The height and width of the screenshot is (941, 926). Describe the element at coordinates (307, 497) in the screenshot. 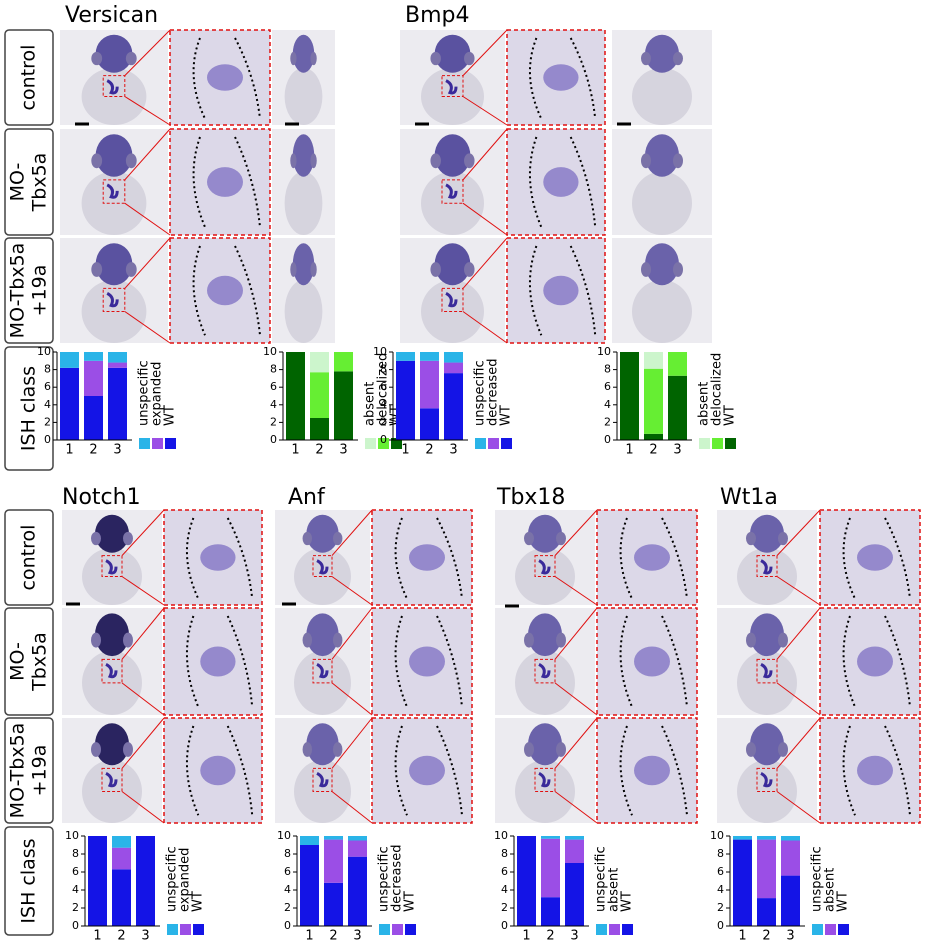

I see `panel-title: Anf` at that location.